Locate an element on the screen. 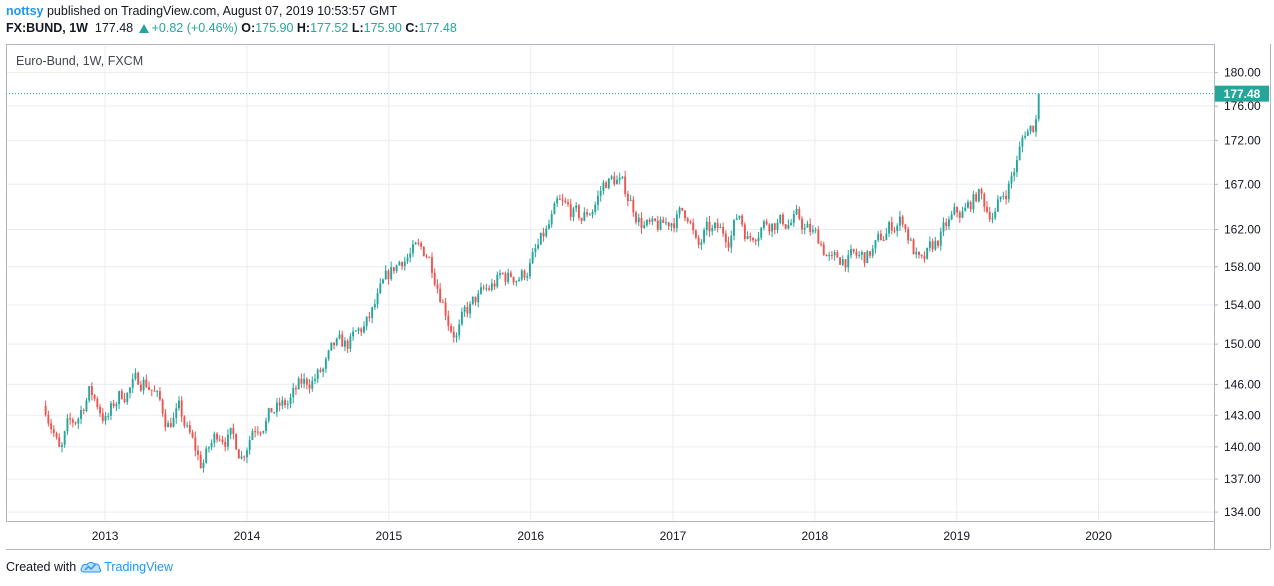 This screenshot has height=586, width=1274. x-tick-label: 2013 is located at coordinates (105, 536).